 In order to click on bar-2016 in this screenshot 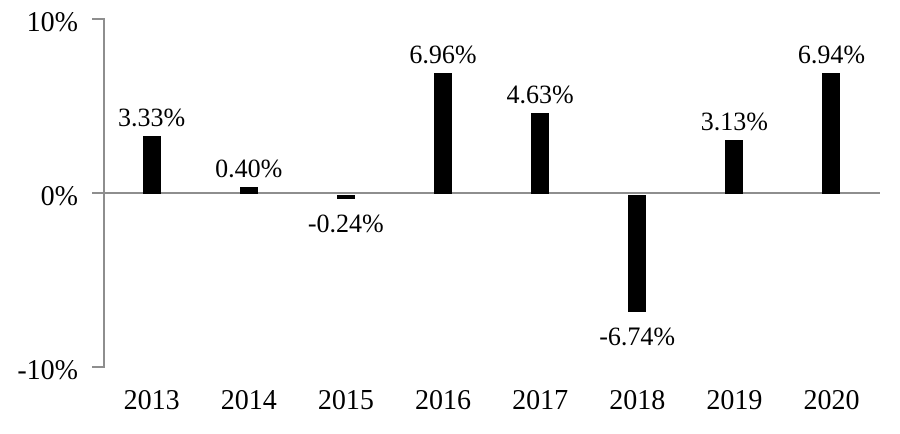, I will do `click(442, 133)`.